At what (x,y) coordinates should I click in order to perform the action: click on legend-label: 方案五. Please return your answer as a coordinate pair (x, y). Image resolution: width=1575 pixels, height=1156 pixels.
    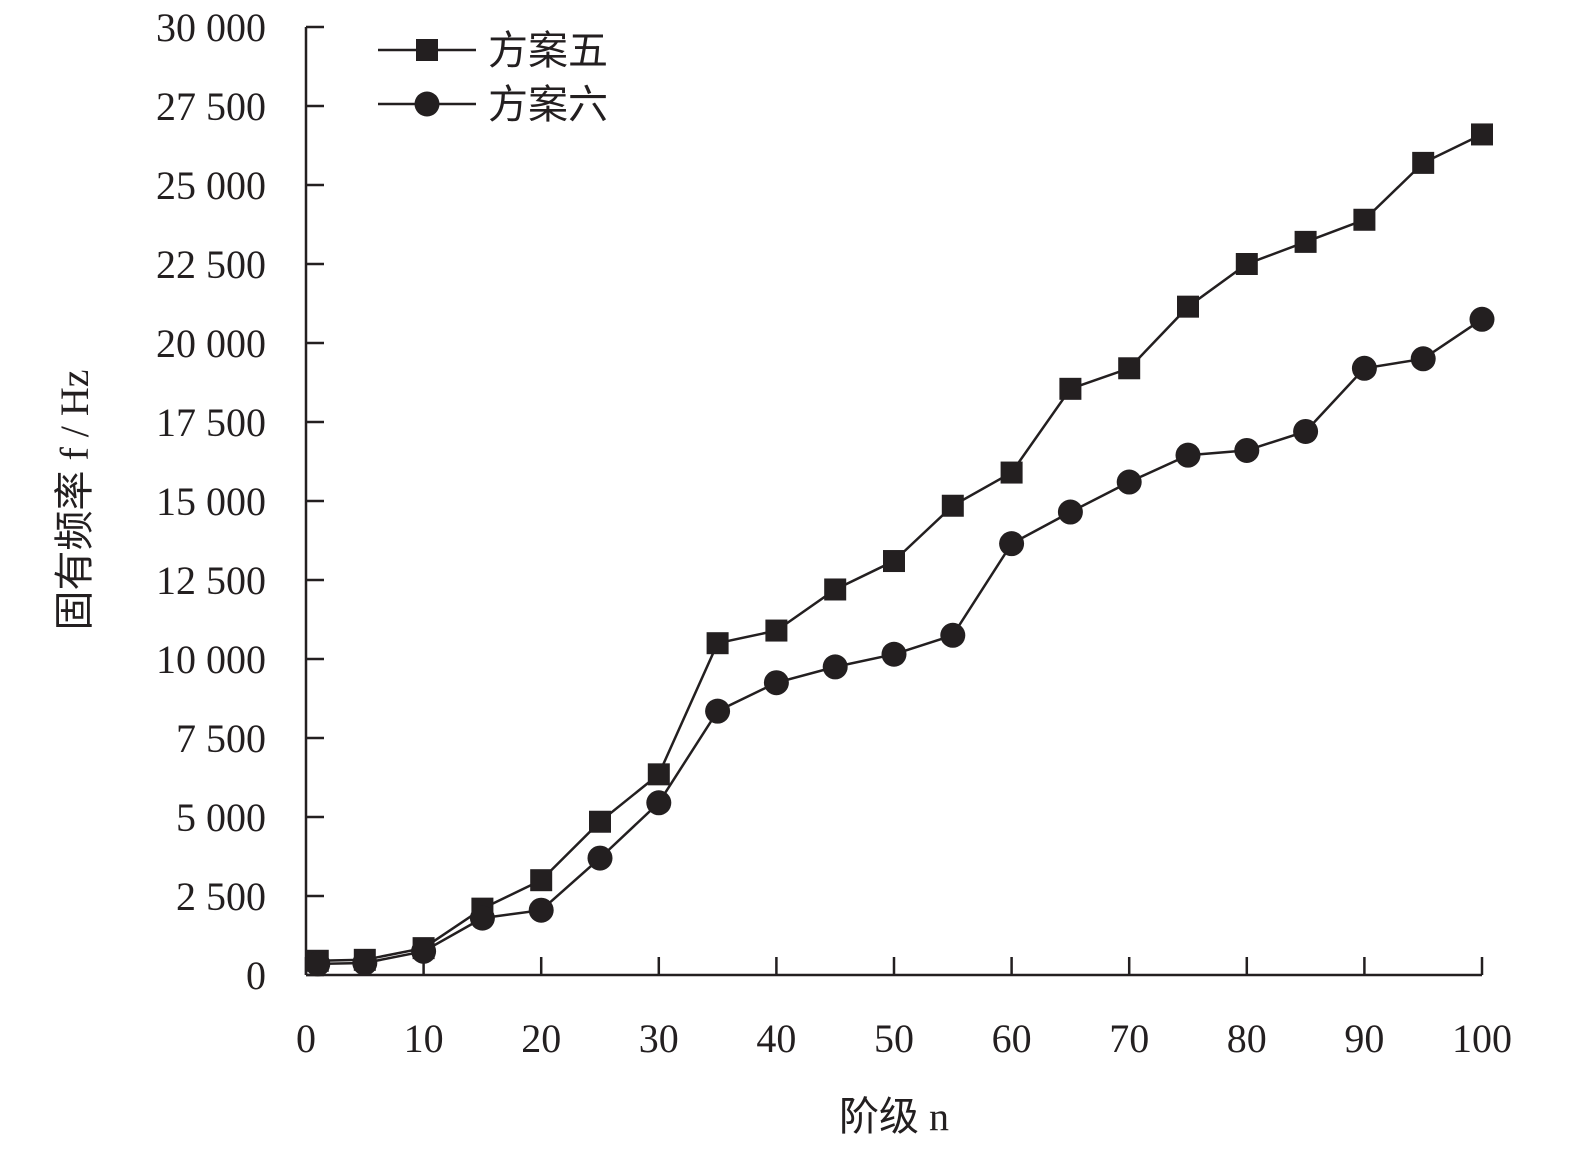
    Looking at the image, I should click on (548, 50).